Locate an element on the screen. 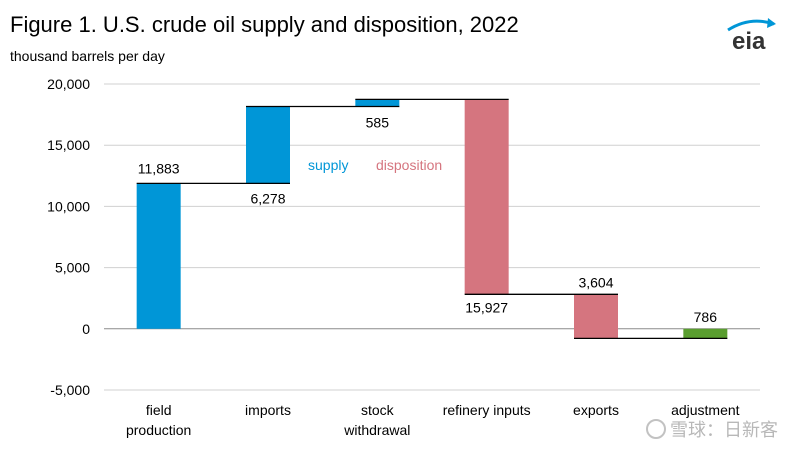 This screenshot has width=800, height=450. category-label: exports is located at coordinates (596, 410).